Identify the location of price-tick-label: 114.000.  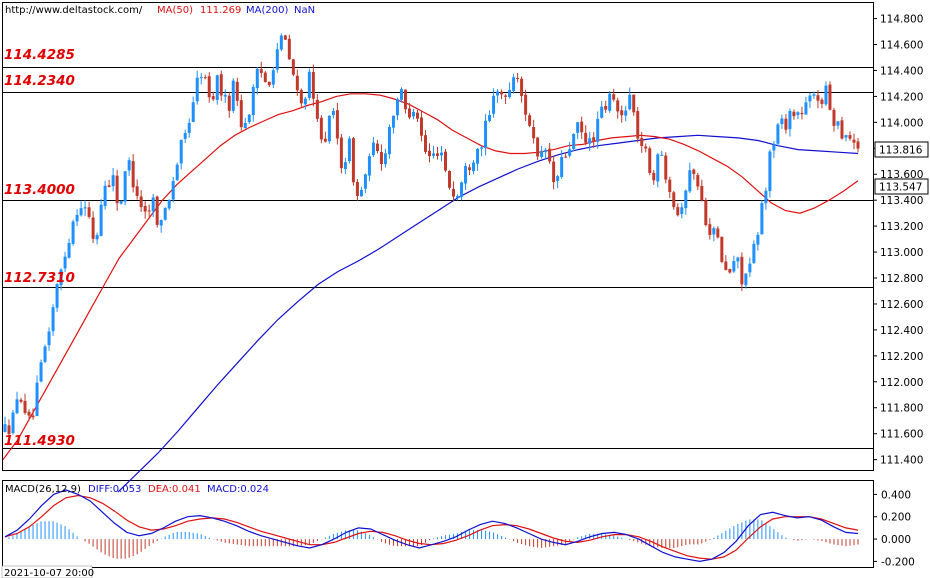
(901, 123).